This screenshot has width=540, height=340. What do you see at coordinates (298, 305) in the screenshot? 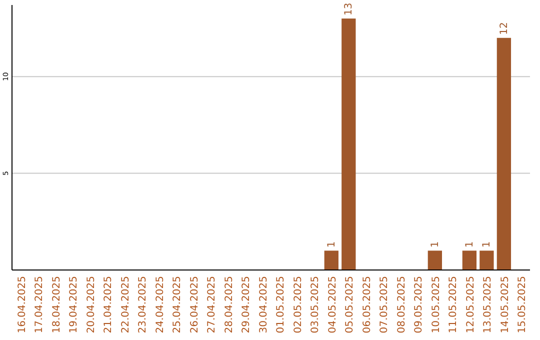
I see `x-tick-label: 02.05.2025` at bounding box center [298, 305].